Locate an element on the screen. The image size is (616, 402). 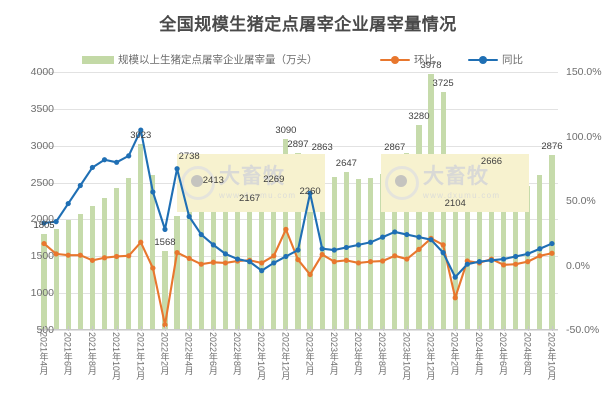
x-axis-label: 2022年10月 is located at coordinates (261, 356).